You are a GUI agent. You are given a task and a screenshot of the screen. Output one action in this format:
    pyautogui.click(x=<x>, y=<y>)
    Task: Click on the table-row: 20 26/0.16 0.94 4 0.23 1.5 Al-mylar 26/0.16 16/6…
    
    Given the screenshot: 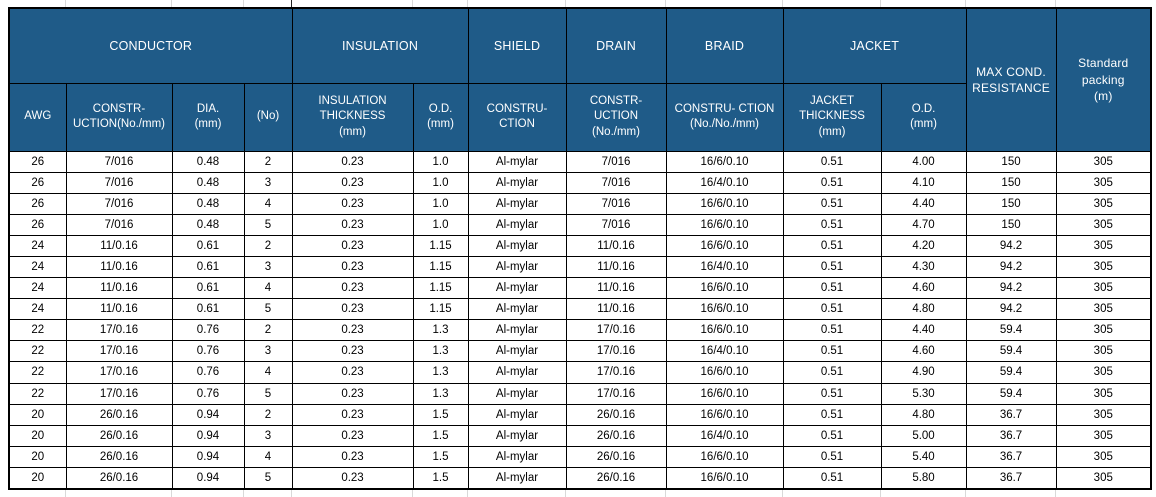 What is the action you would take?
    pyautogui.click(x=580, y=456)
    